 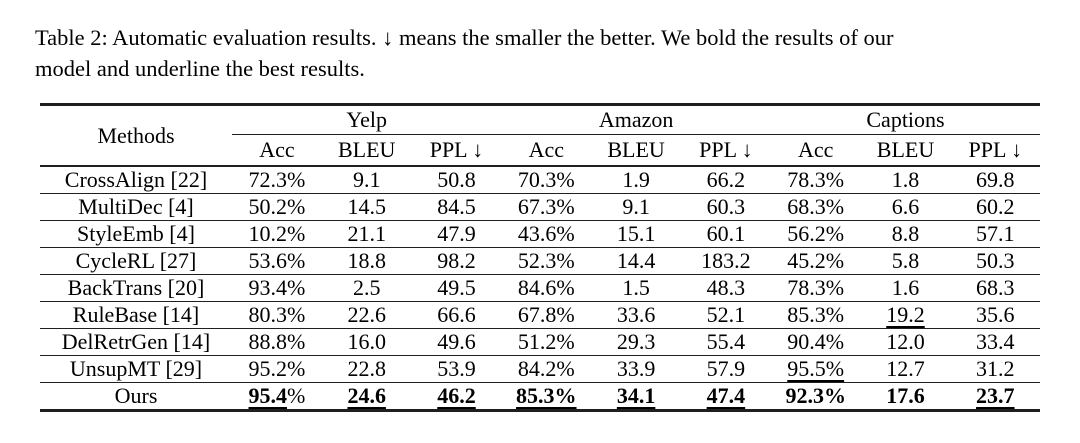 I want to click on cell-value: 53.9, so click(x=456, y=368).